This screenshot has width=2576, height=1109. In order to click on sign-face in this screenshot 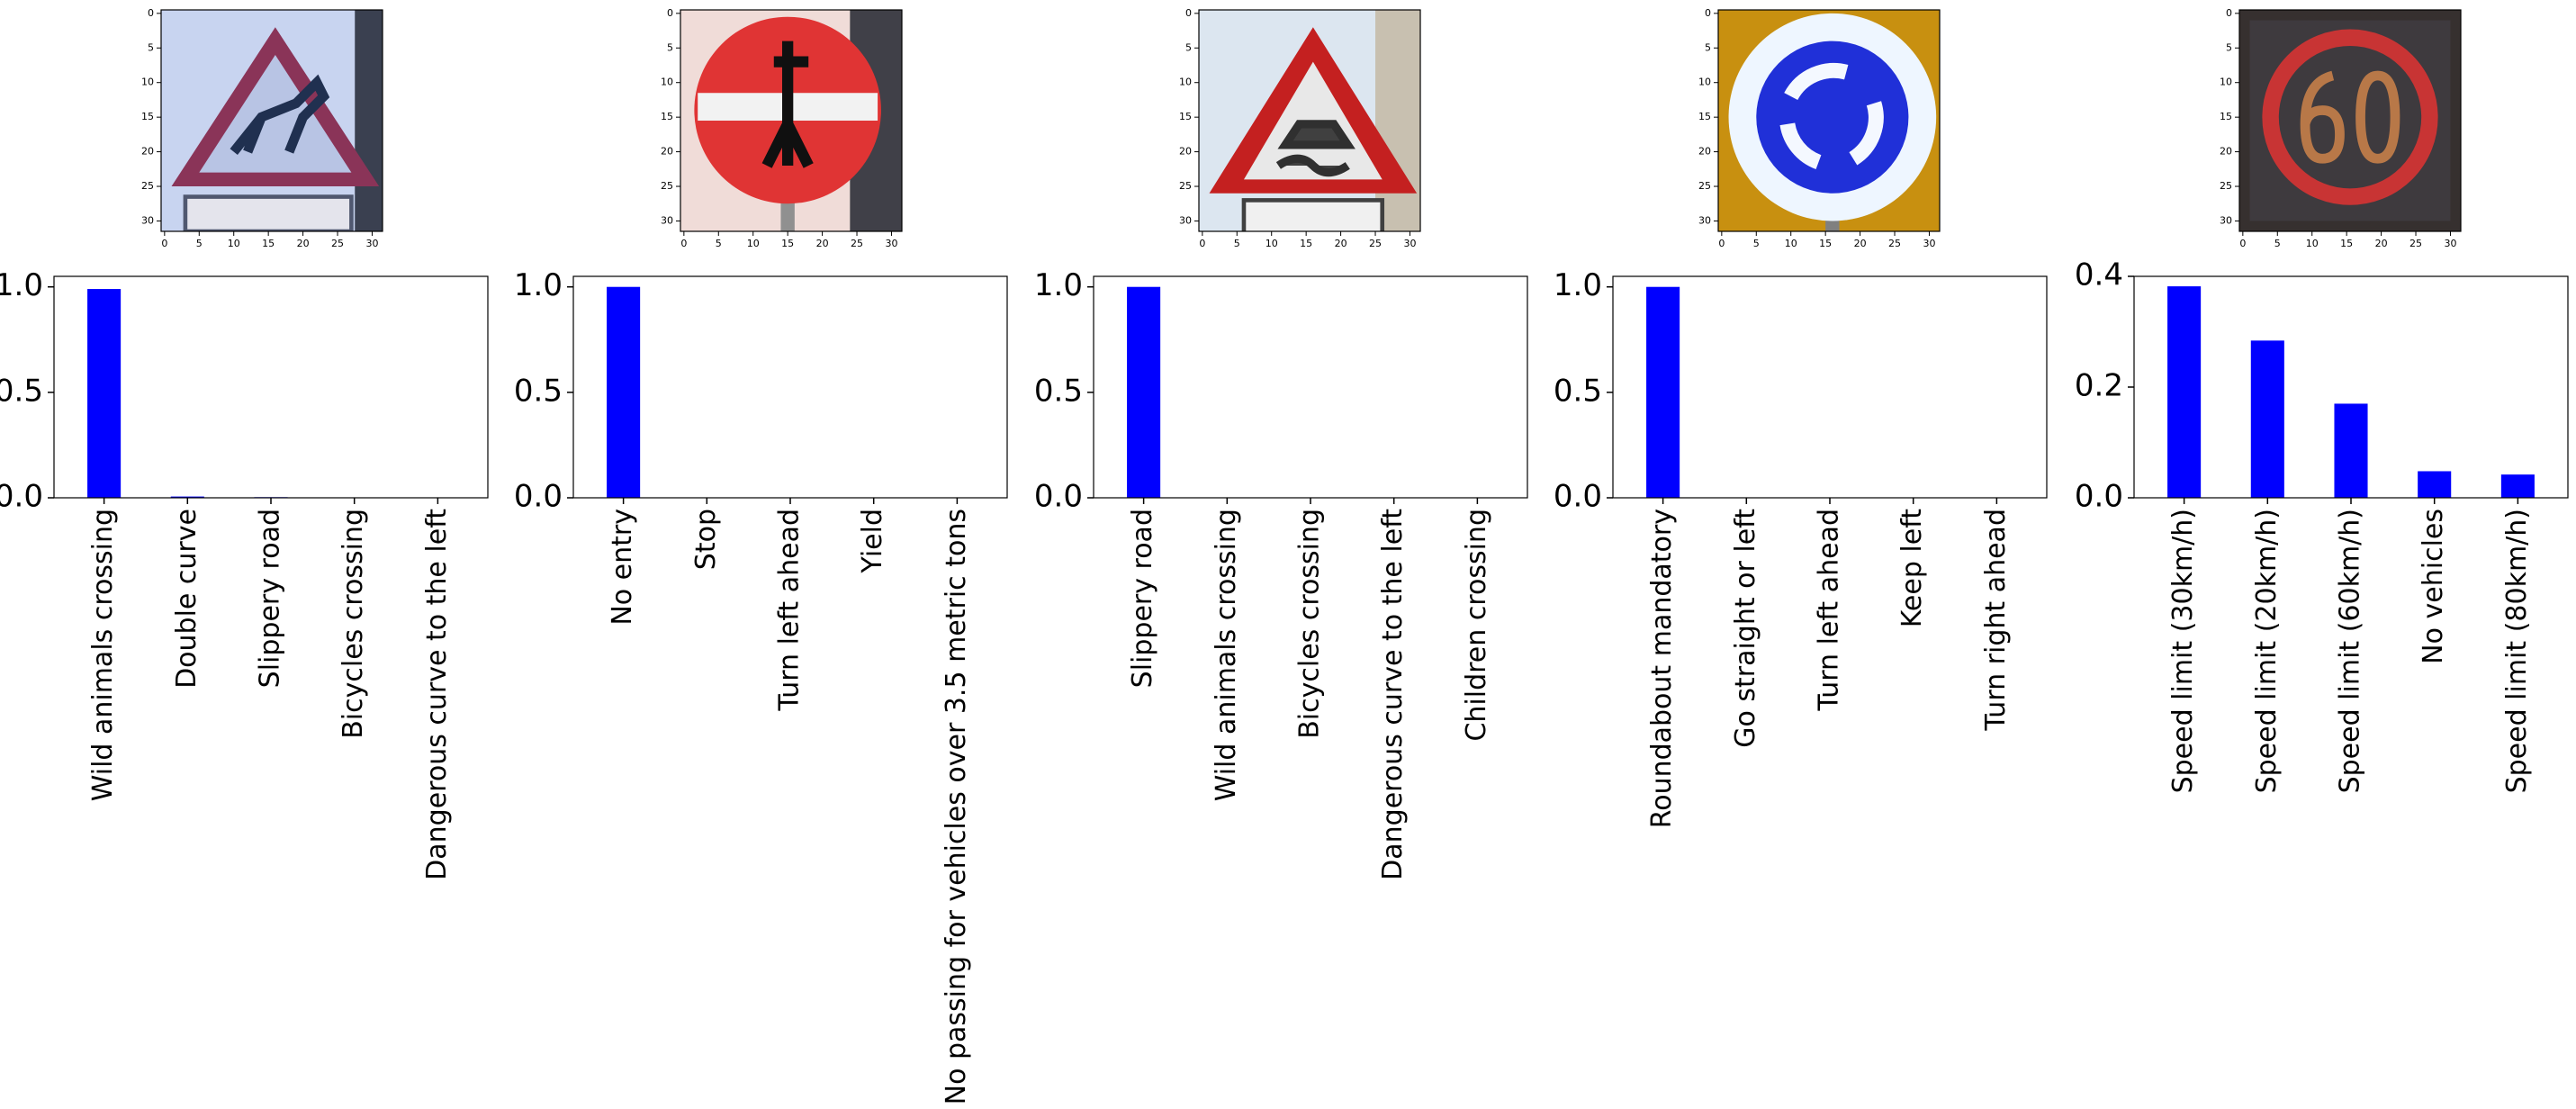, I will do `click(2350, 121)`.